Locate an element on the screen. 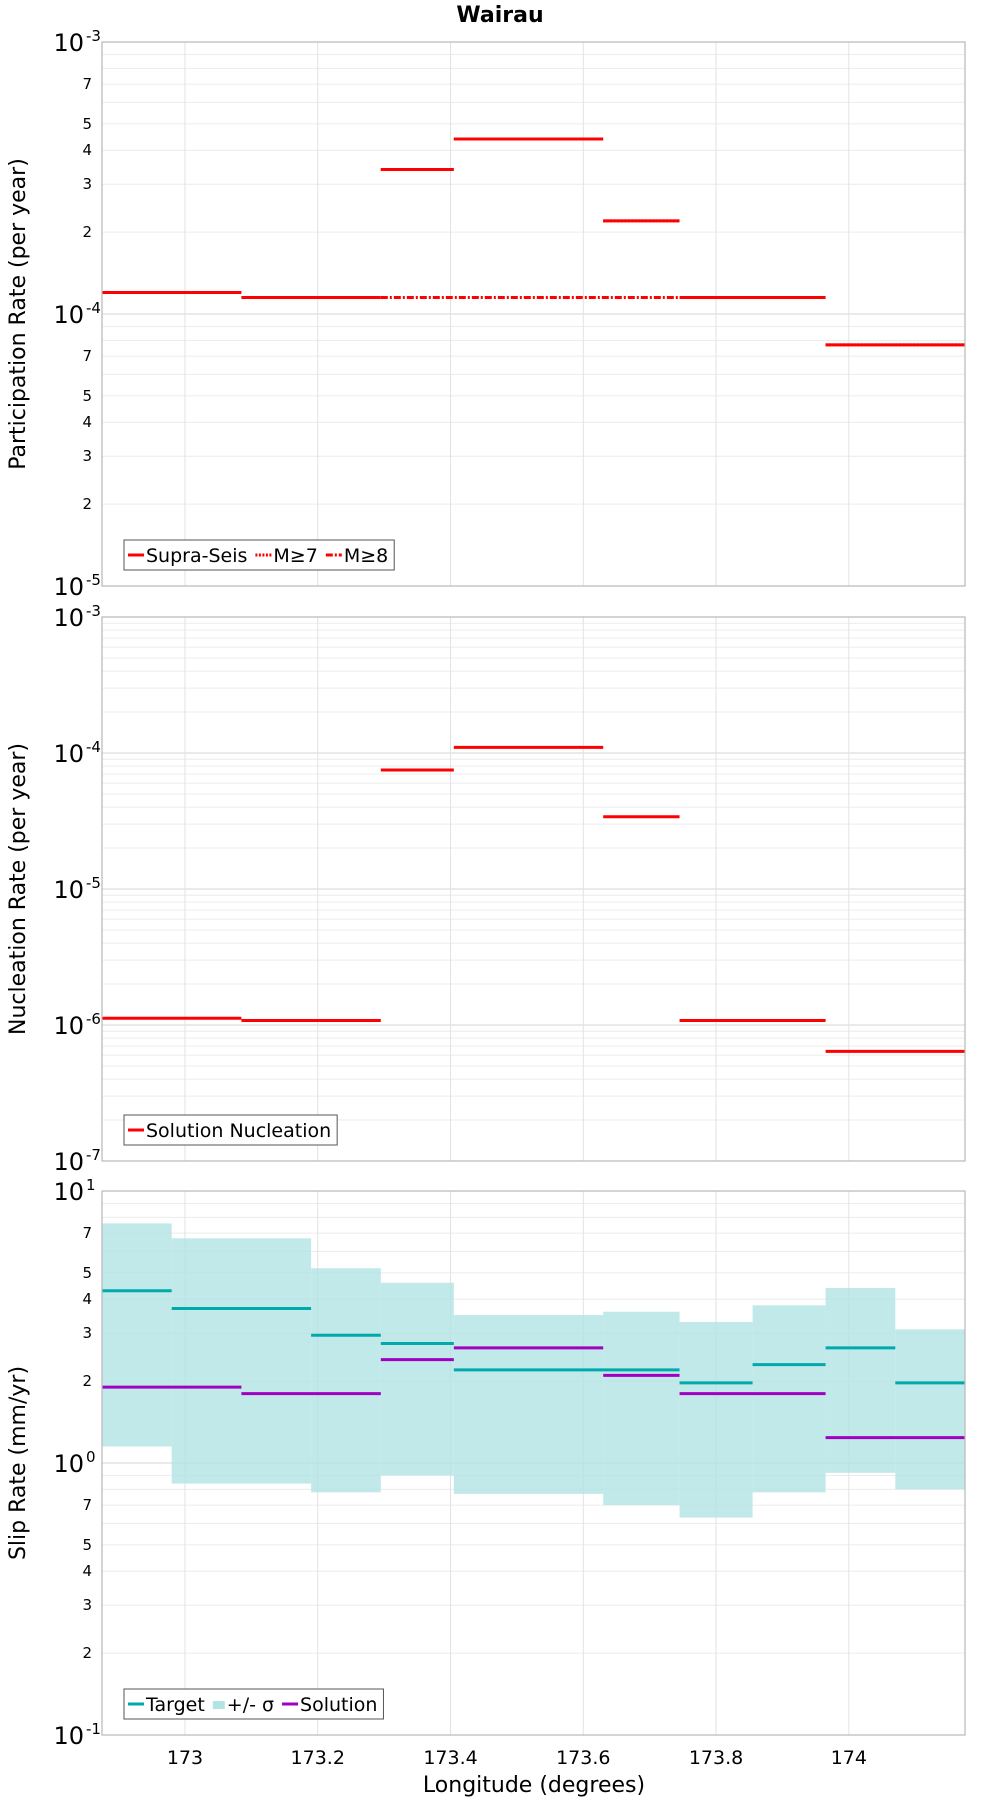 The image size is (1000, 1800). legend: Solution Nucleation is located at coordinates (230, 1130).